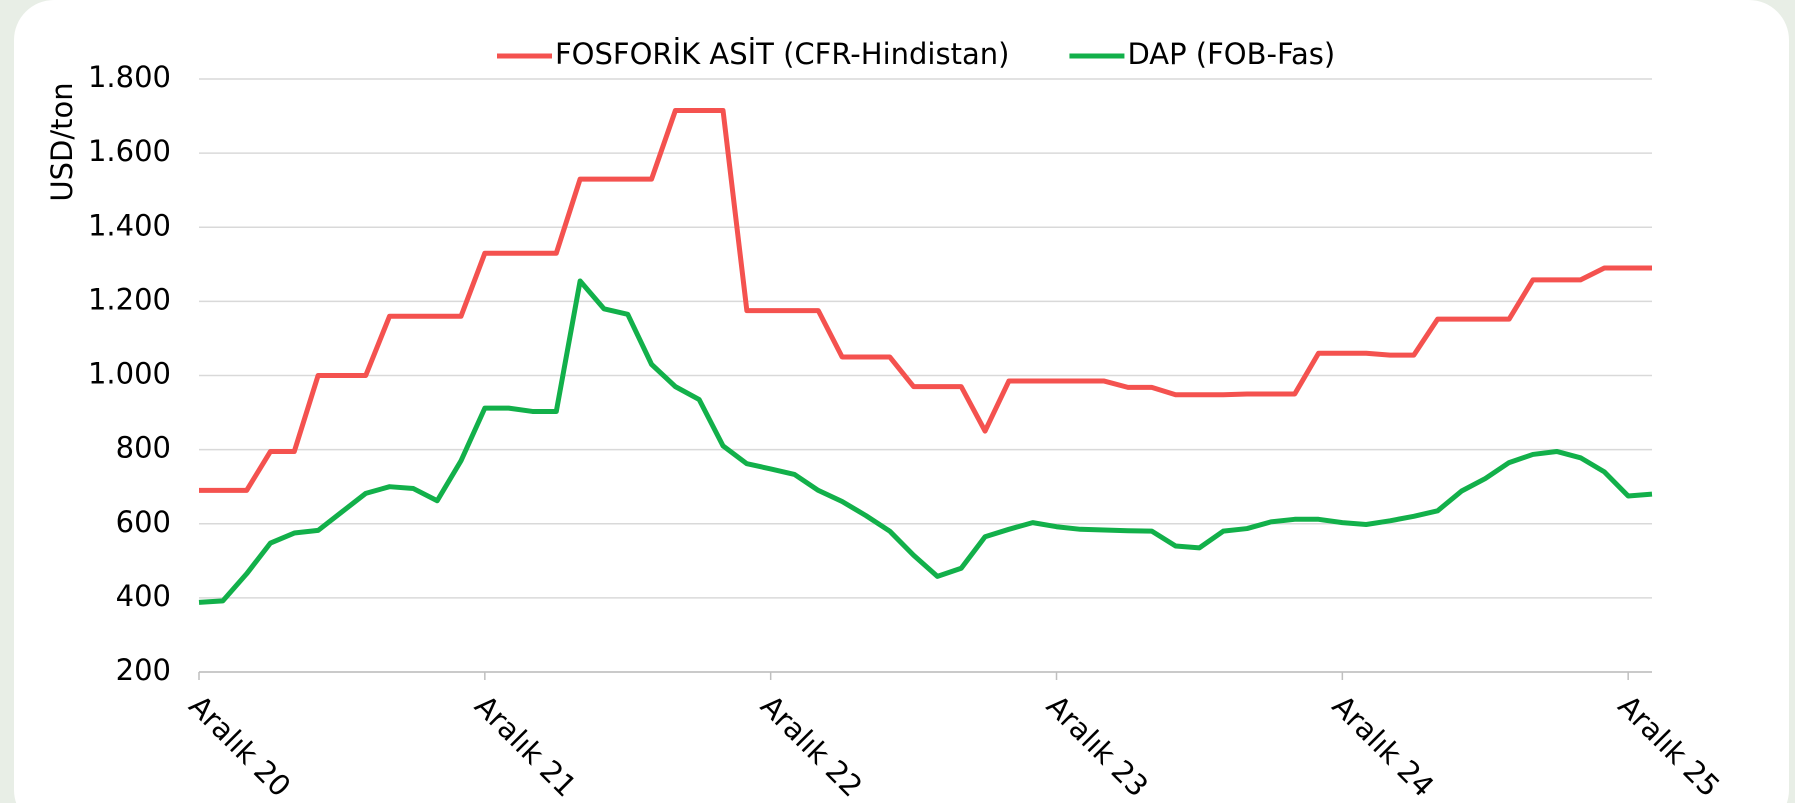 The height and width of the screenshot is (803, 1795). I want to click on y-tick-label: 800, so click(143, 448).